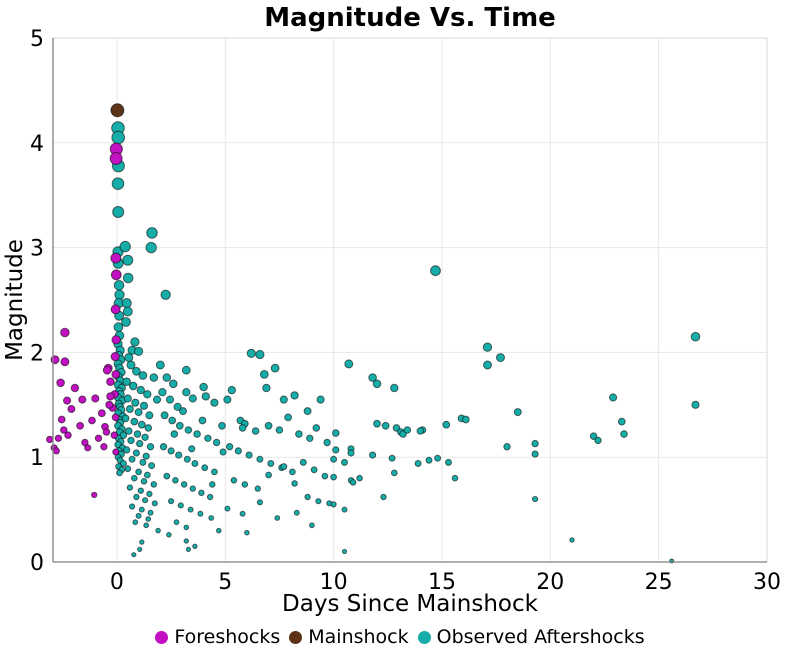  Describe the element at coordinates (659, 582) in the screenshot. I see `x-tick-label: 25` at that location.